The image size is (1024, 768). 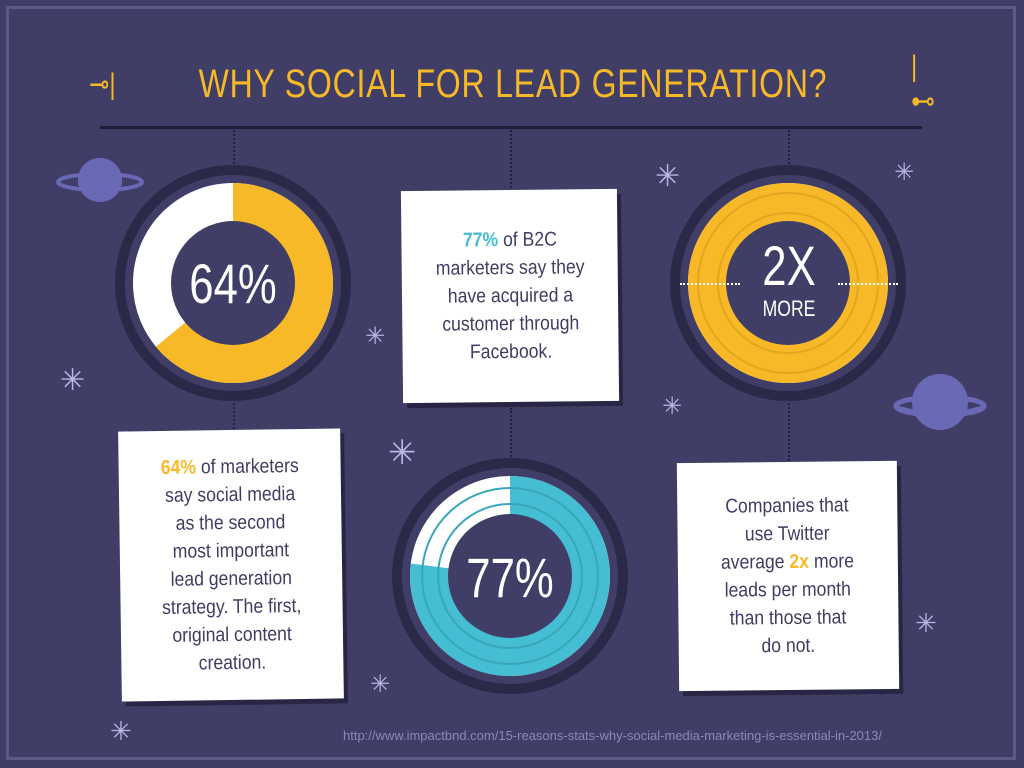 I want to click on card-line: Companies that, so click(x=787, y=506).